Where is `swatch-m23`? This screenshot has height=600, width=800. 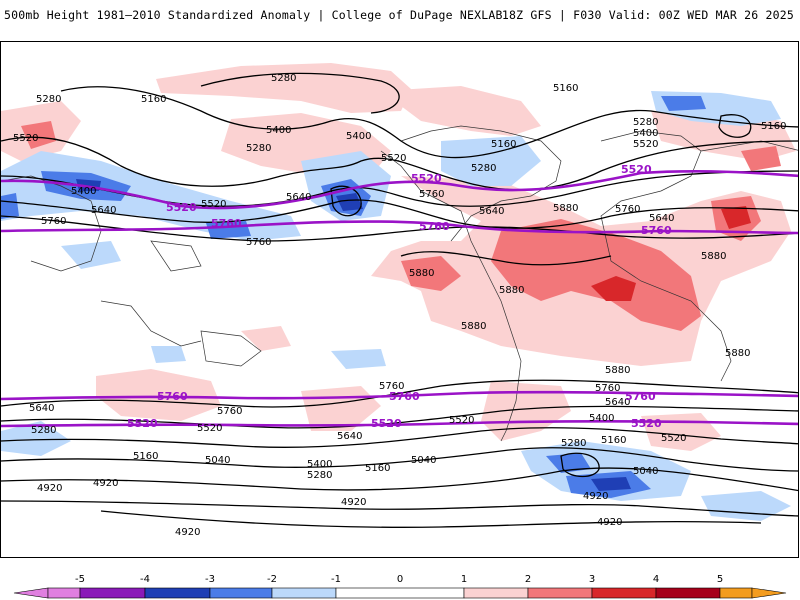
swatch-m23 is located at coordinates (241, 593).